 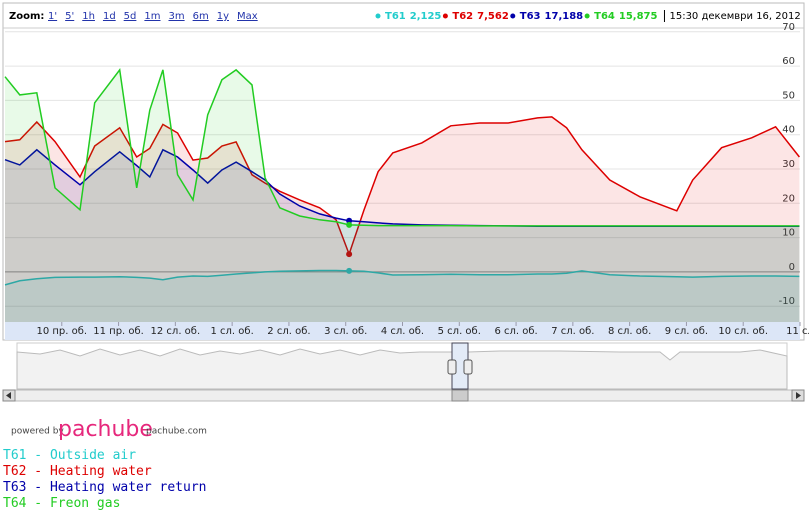 What do you see at coordinates (37, 432) in the screenshot?
I see `powered-by: powered by` at bounding box center [37, 432].